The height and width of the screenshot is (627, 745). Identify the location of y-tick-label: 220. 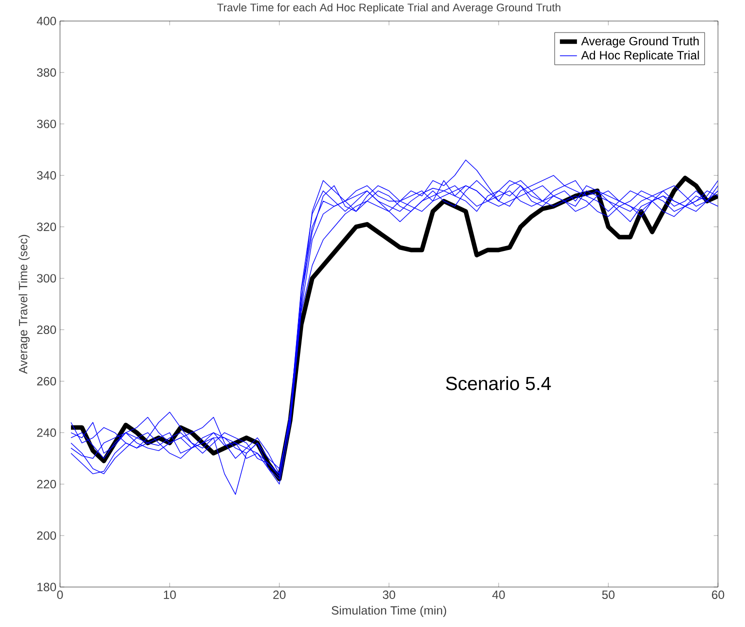
(46, 484).